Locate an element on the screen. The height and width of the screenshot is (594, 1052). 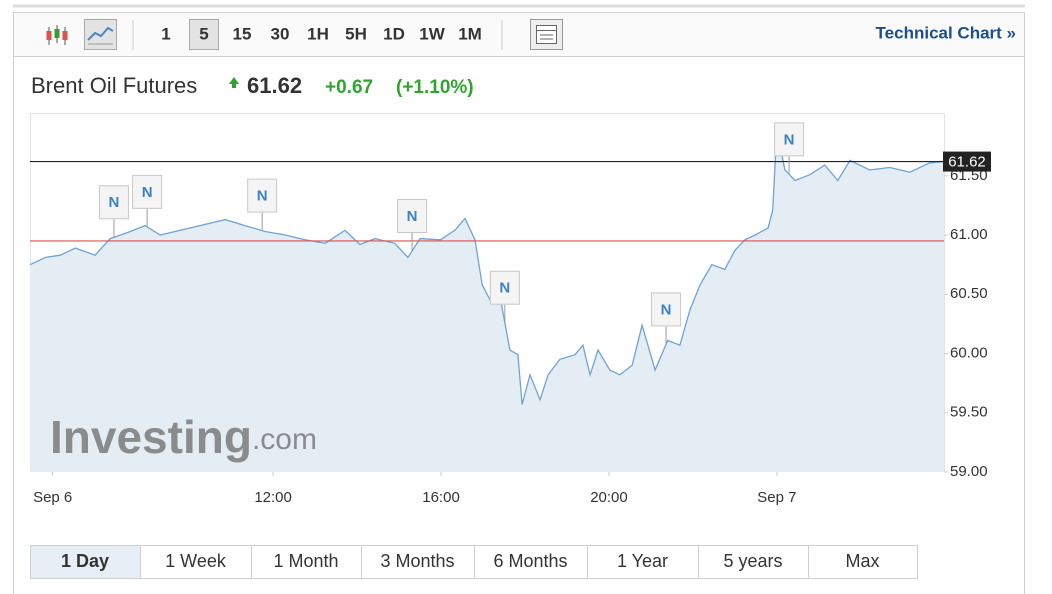
interval-button: 1D is located at coordinates (394, 33).